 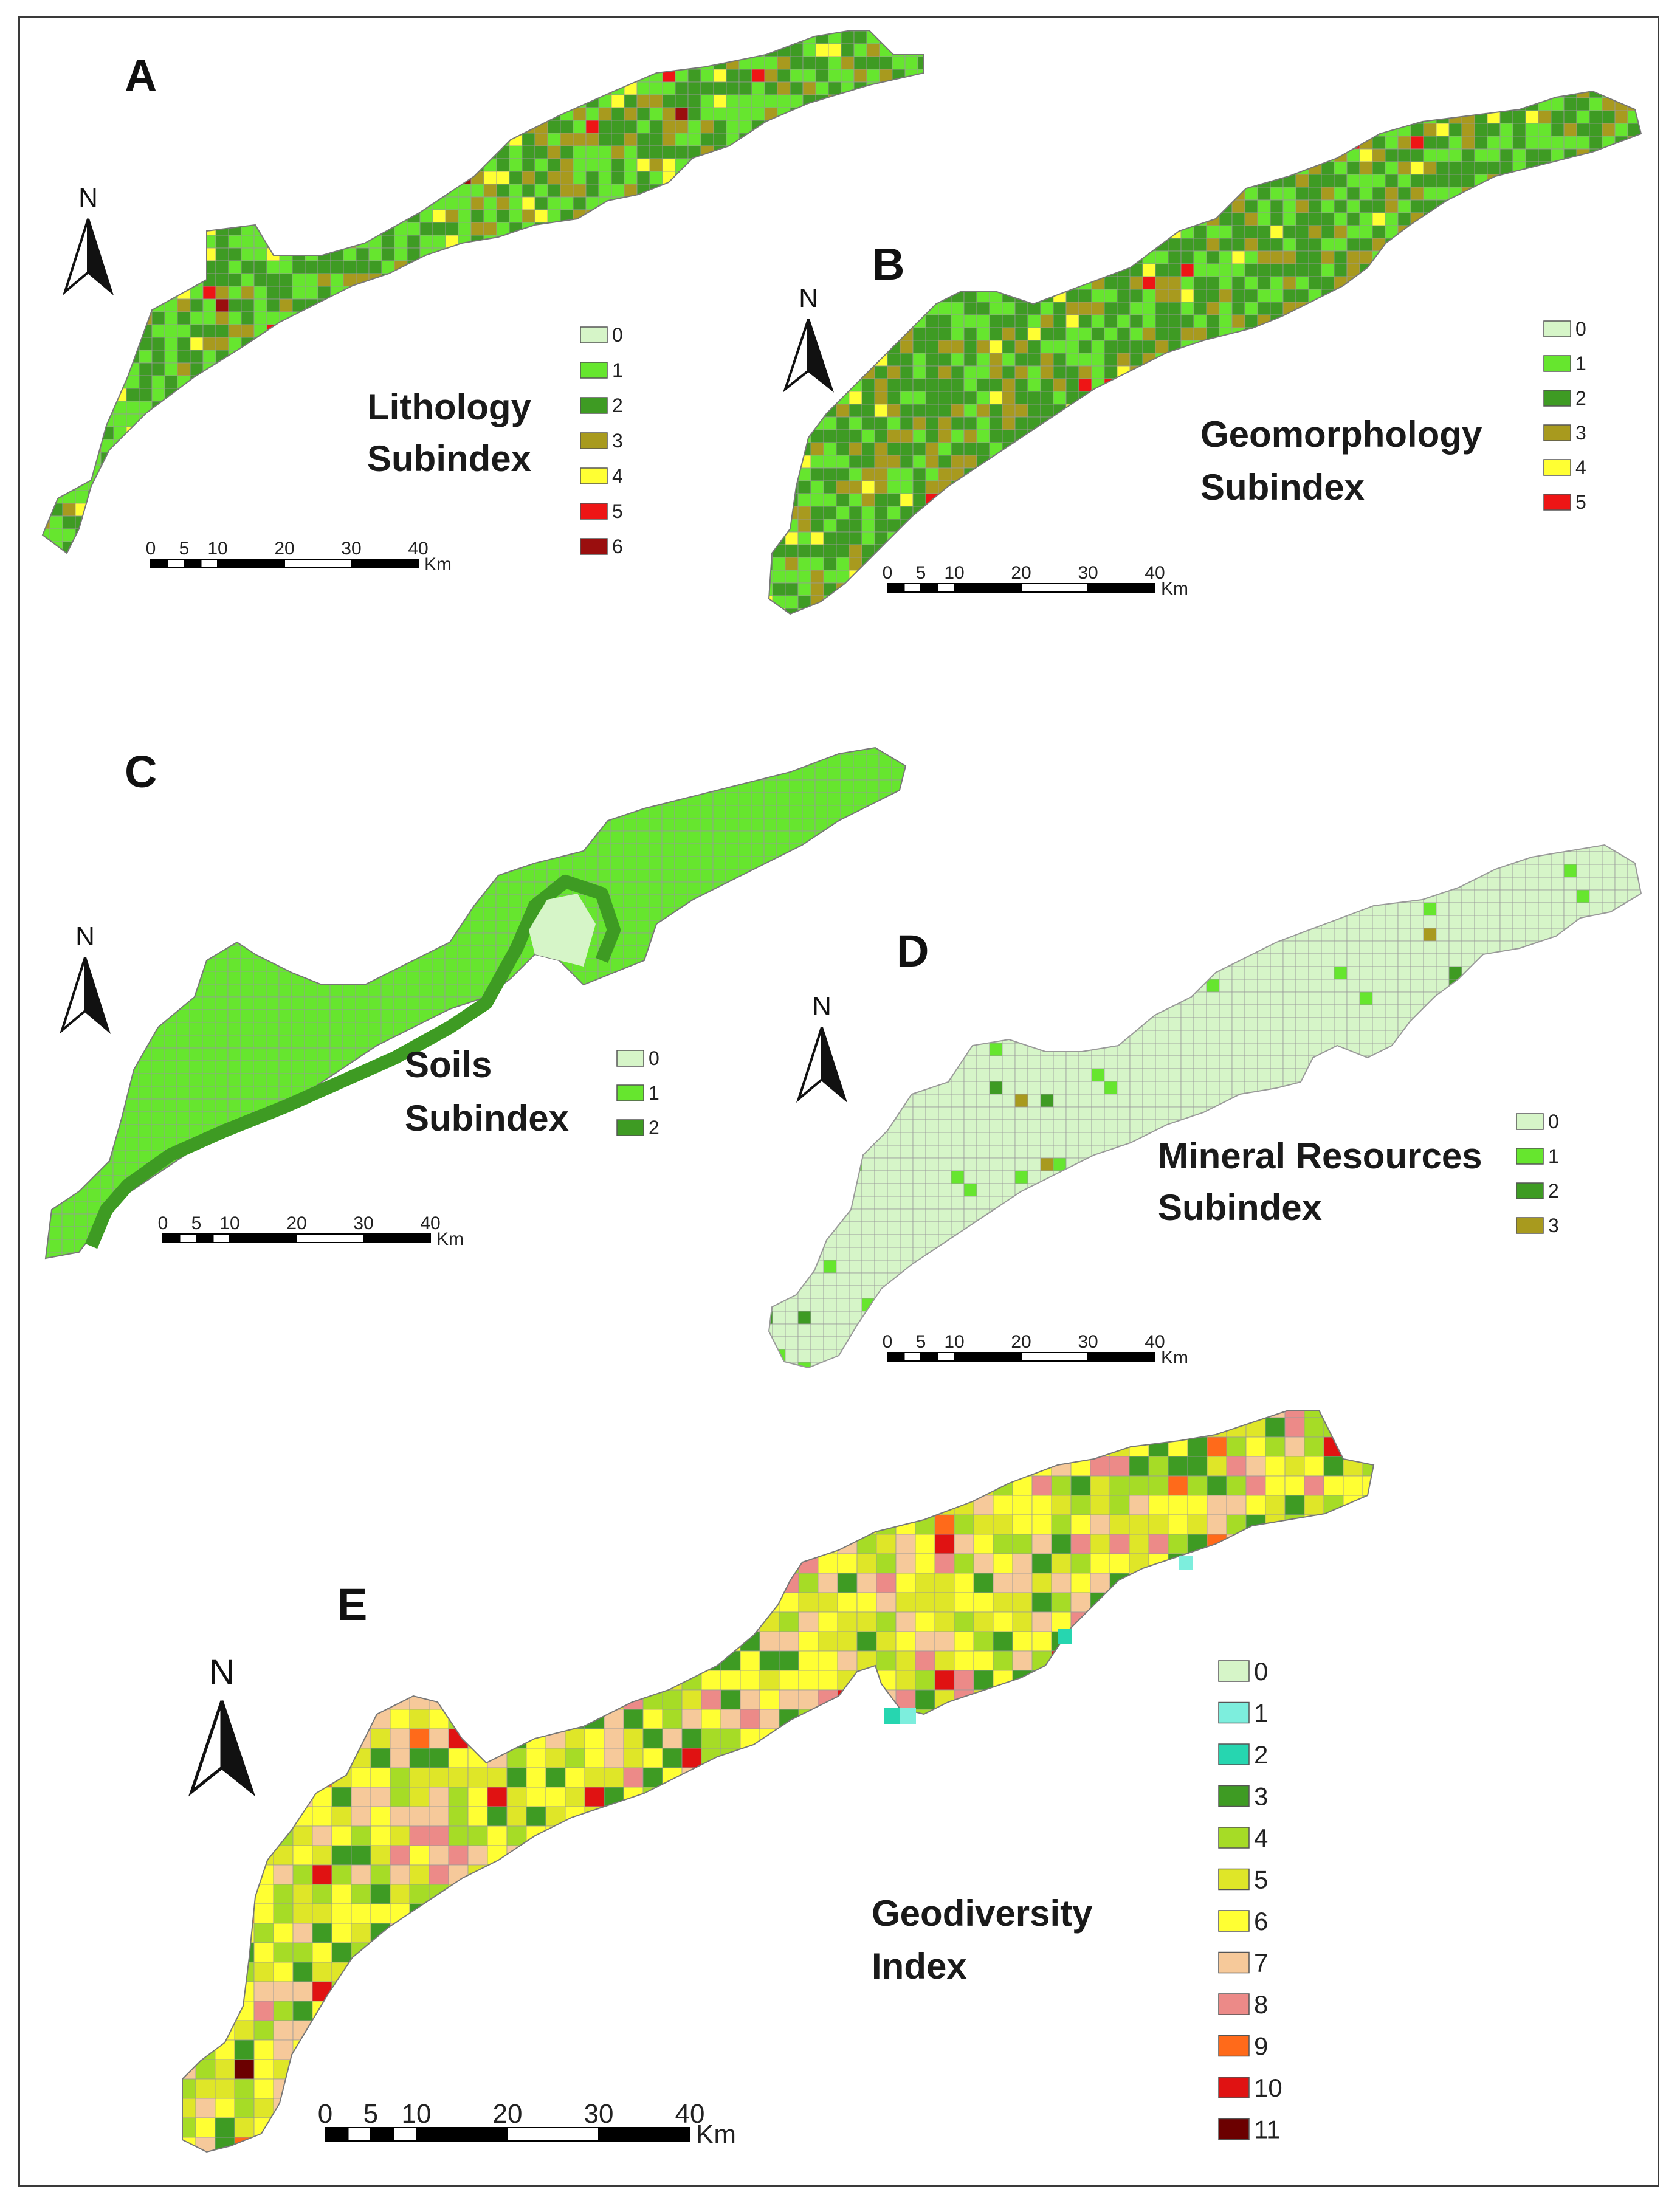 What do you see at coordinates (448, 1064) in the screenshot?
I see `map-title-line-1: Soils` at bounding box center [448, 1064].